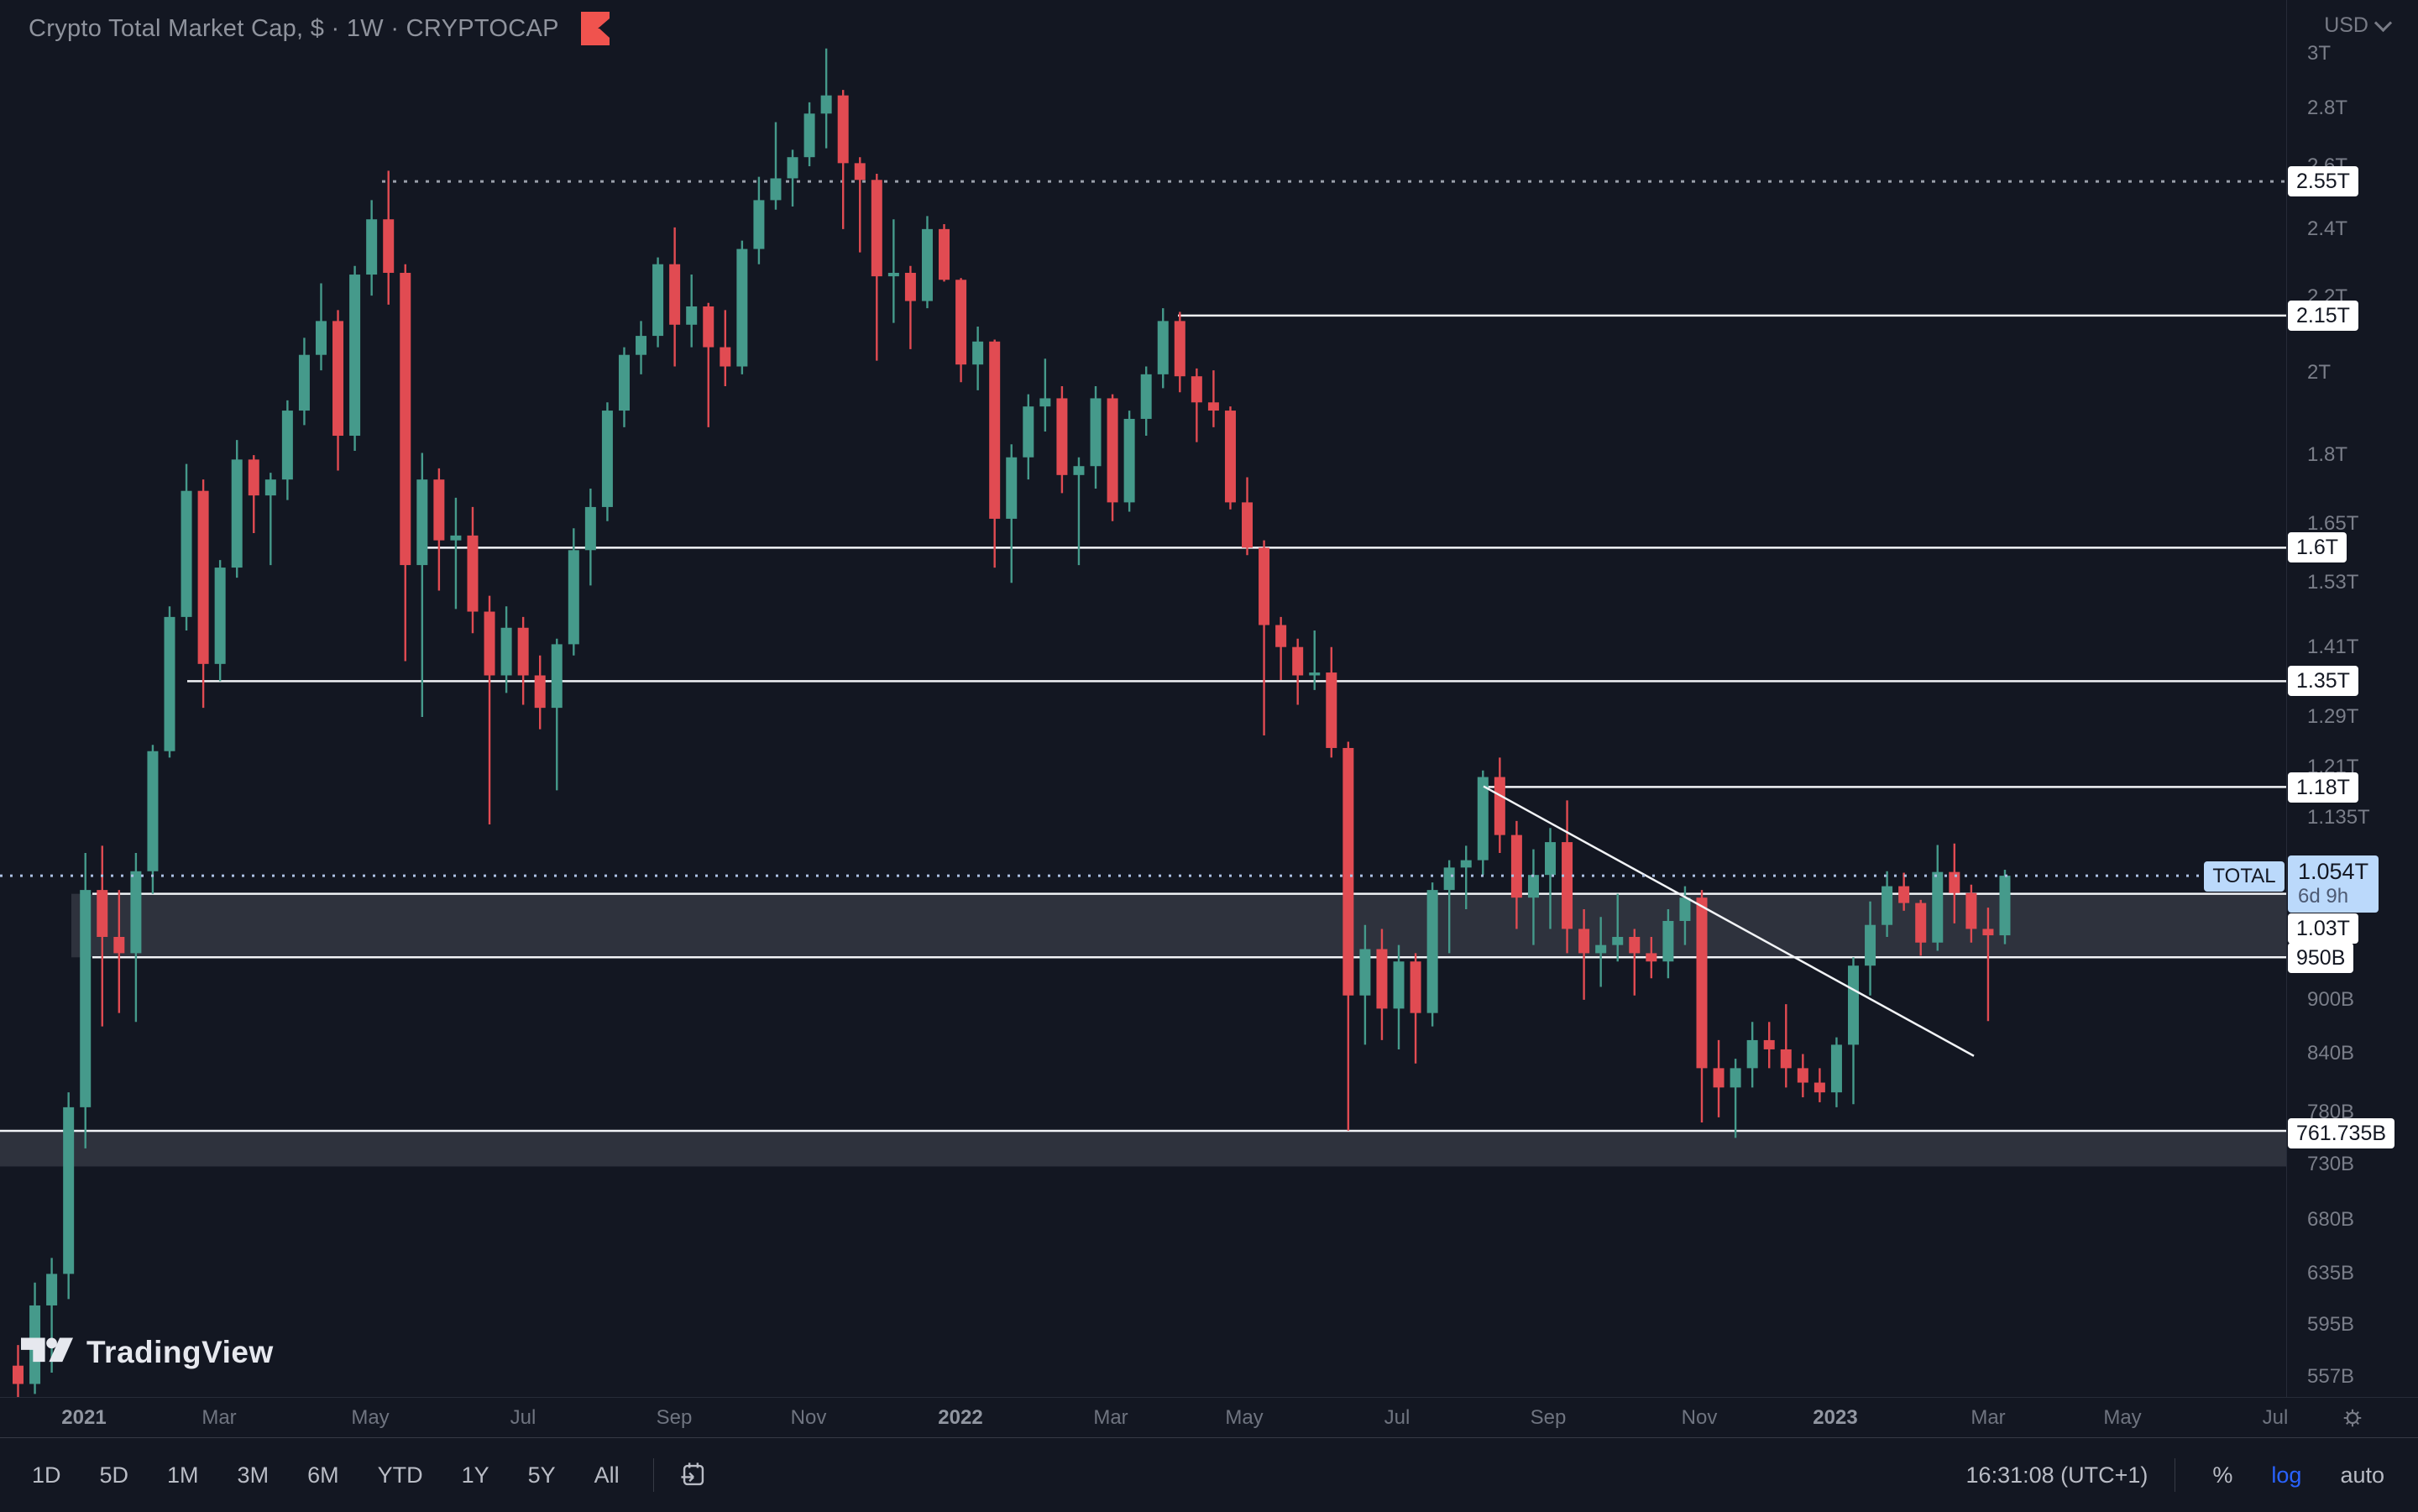 The image size is (2418, 1512). I want to click on range-button-5Y: 5Y, so click(541, 1475).